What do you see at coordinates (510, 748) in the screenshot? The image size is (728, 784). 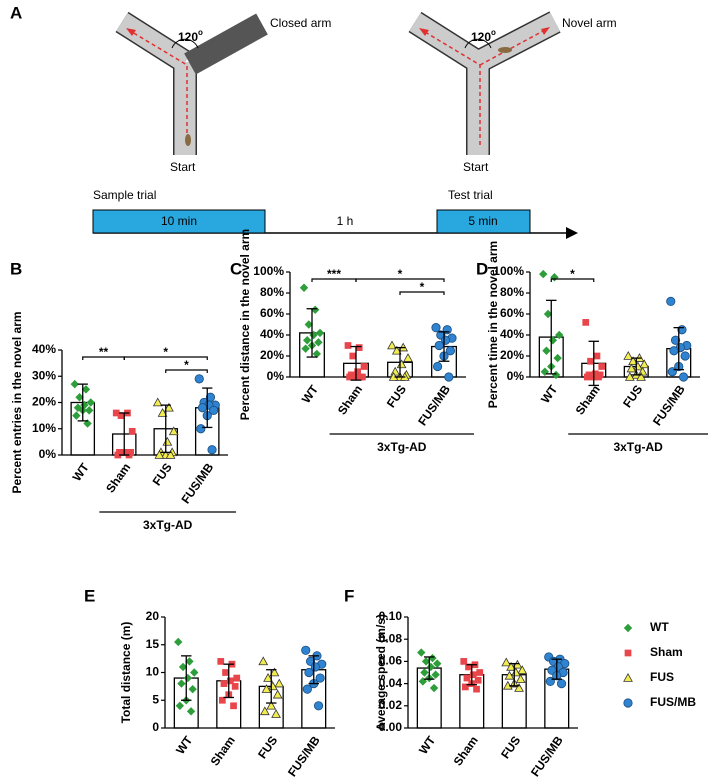 I see `x-tick-label: FUS` at bounding box center [510, 748].